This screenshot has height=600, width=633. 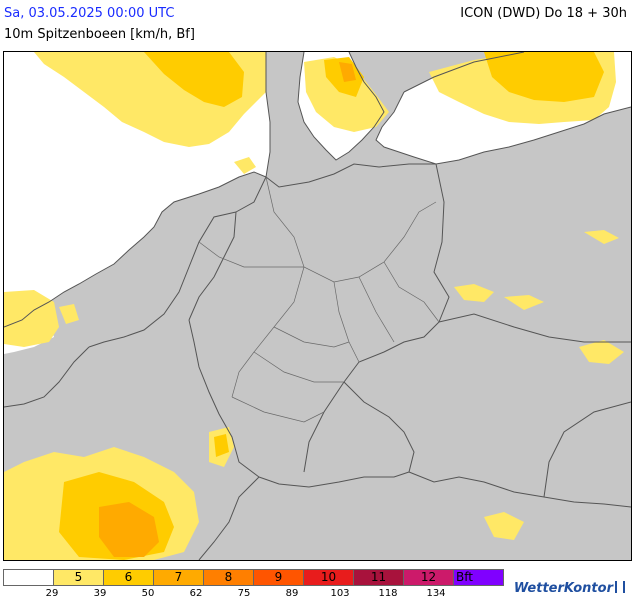 I want to click on parameter-label: 10m Spitzenboeen [km/h, Bf], so click(x=99, y=34).